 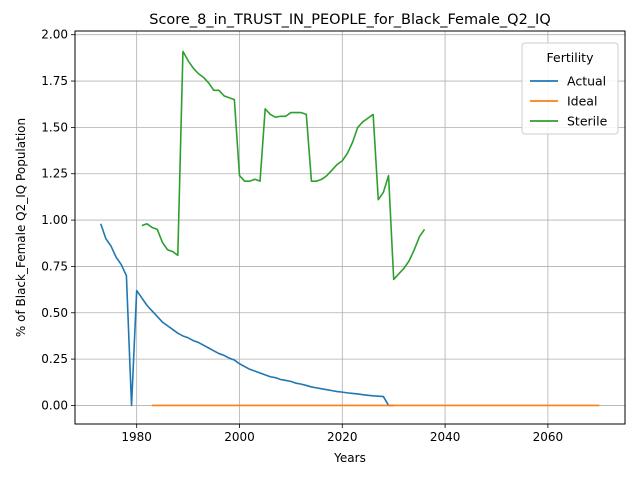 I want to click on y-tick-label: 1.00, so click(x=54, y=220).